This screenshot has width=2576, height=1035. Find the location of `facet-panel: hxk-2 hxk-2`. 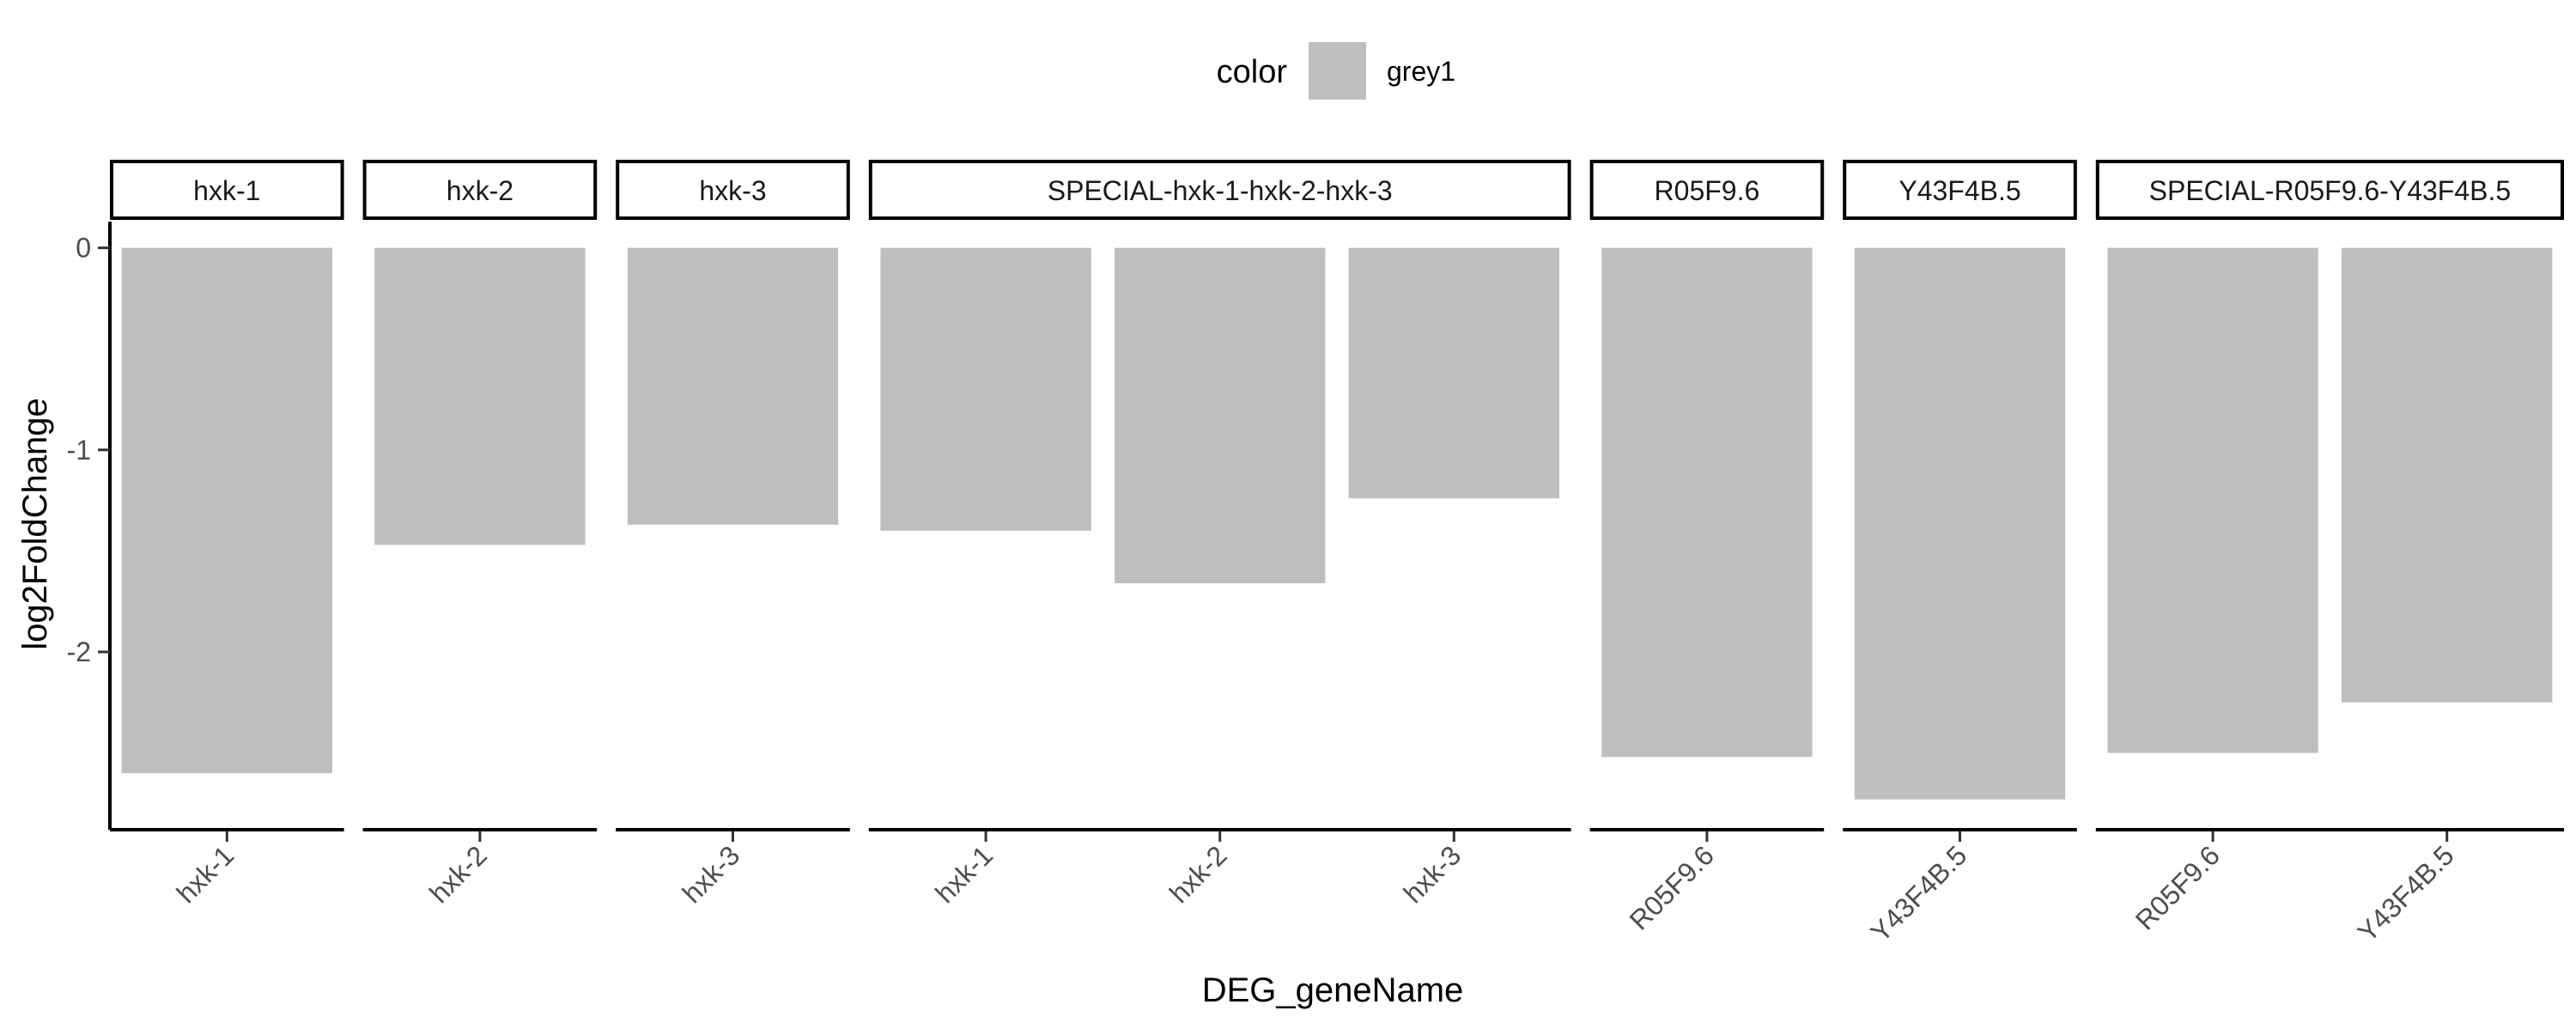

facet-panel: hxk-2 hxk-2 is located at coordinates (480, 534).